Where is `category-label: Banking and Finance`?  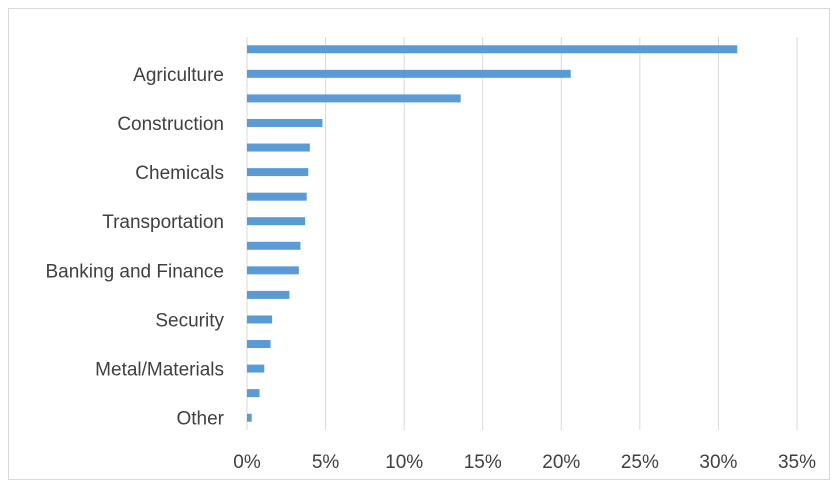 category-label: Banking and Finance is located at coordinates (134, 271).